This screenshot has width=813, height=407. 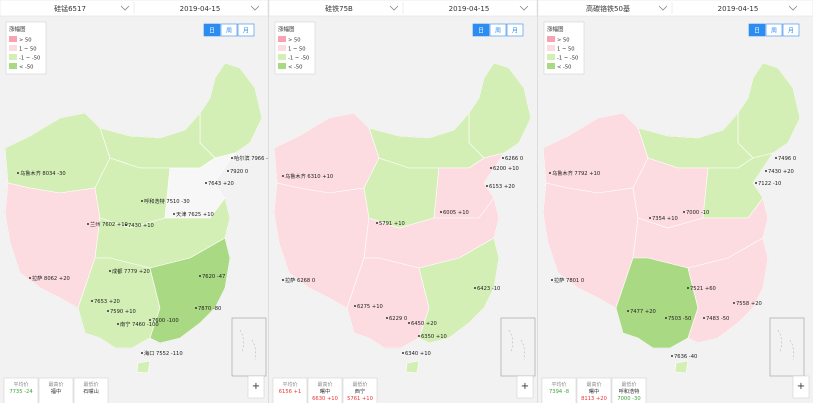 I want to click on legend: 涨幅图 > 50 1 ~ 50 -1 ~ -50 < -50, so click(x=295, y=48).